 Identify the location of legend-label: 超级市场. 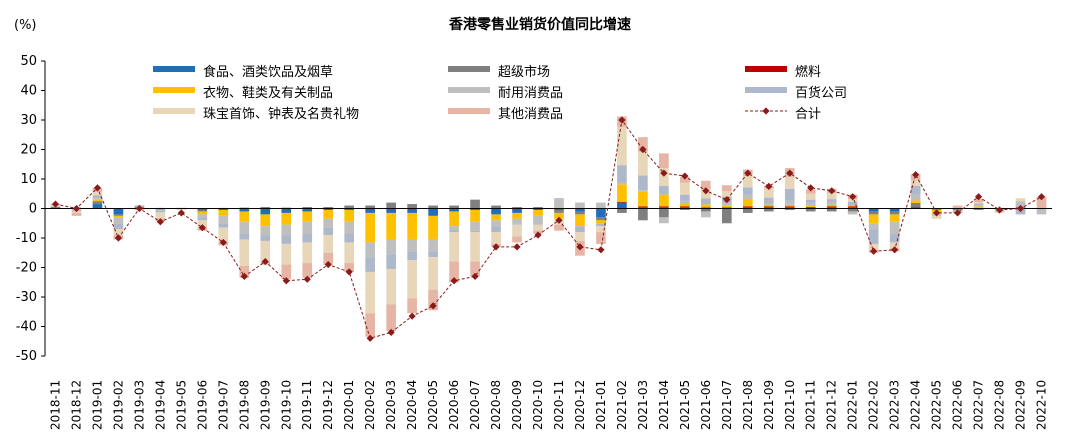
(524, 72).